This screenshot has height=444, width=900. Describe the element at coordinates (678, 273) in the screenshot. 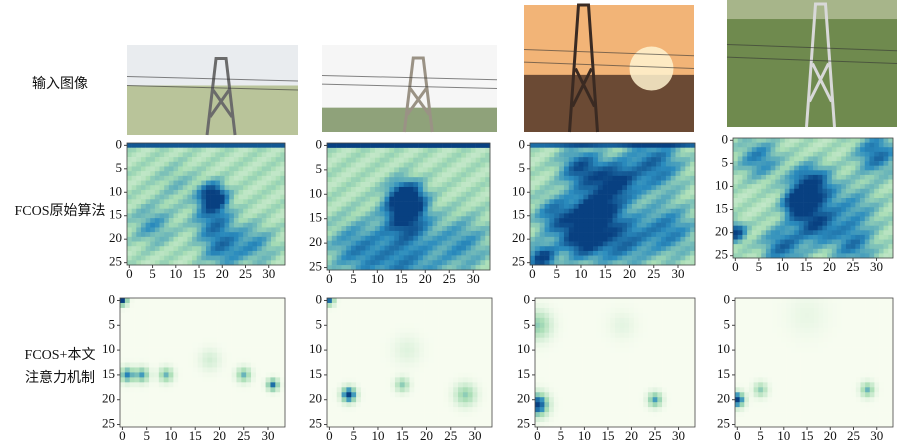

I see `x-tick-label: 30` at that location.